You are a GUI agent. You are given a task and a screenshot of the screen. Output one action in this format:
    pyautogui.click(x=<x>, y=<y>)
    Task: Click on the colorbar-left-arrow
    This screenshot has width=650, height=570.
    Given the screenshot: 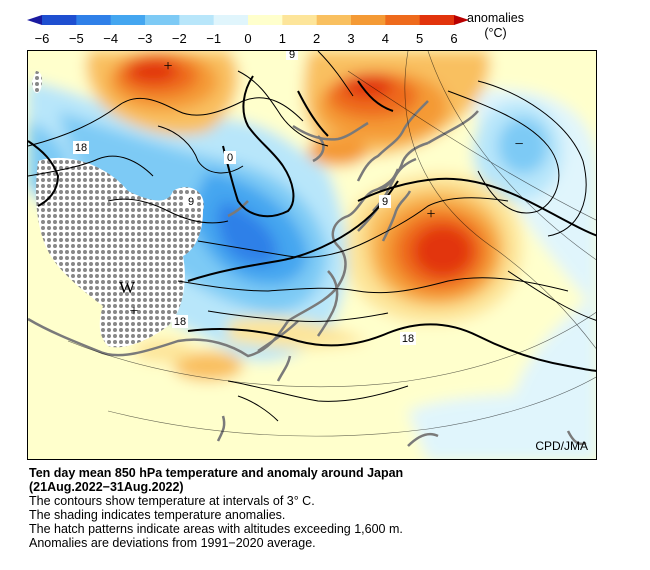 What is the action you would take?
    pyautogui.click(x=34, y=20)
    